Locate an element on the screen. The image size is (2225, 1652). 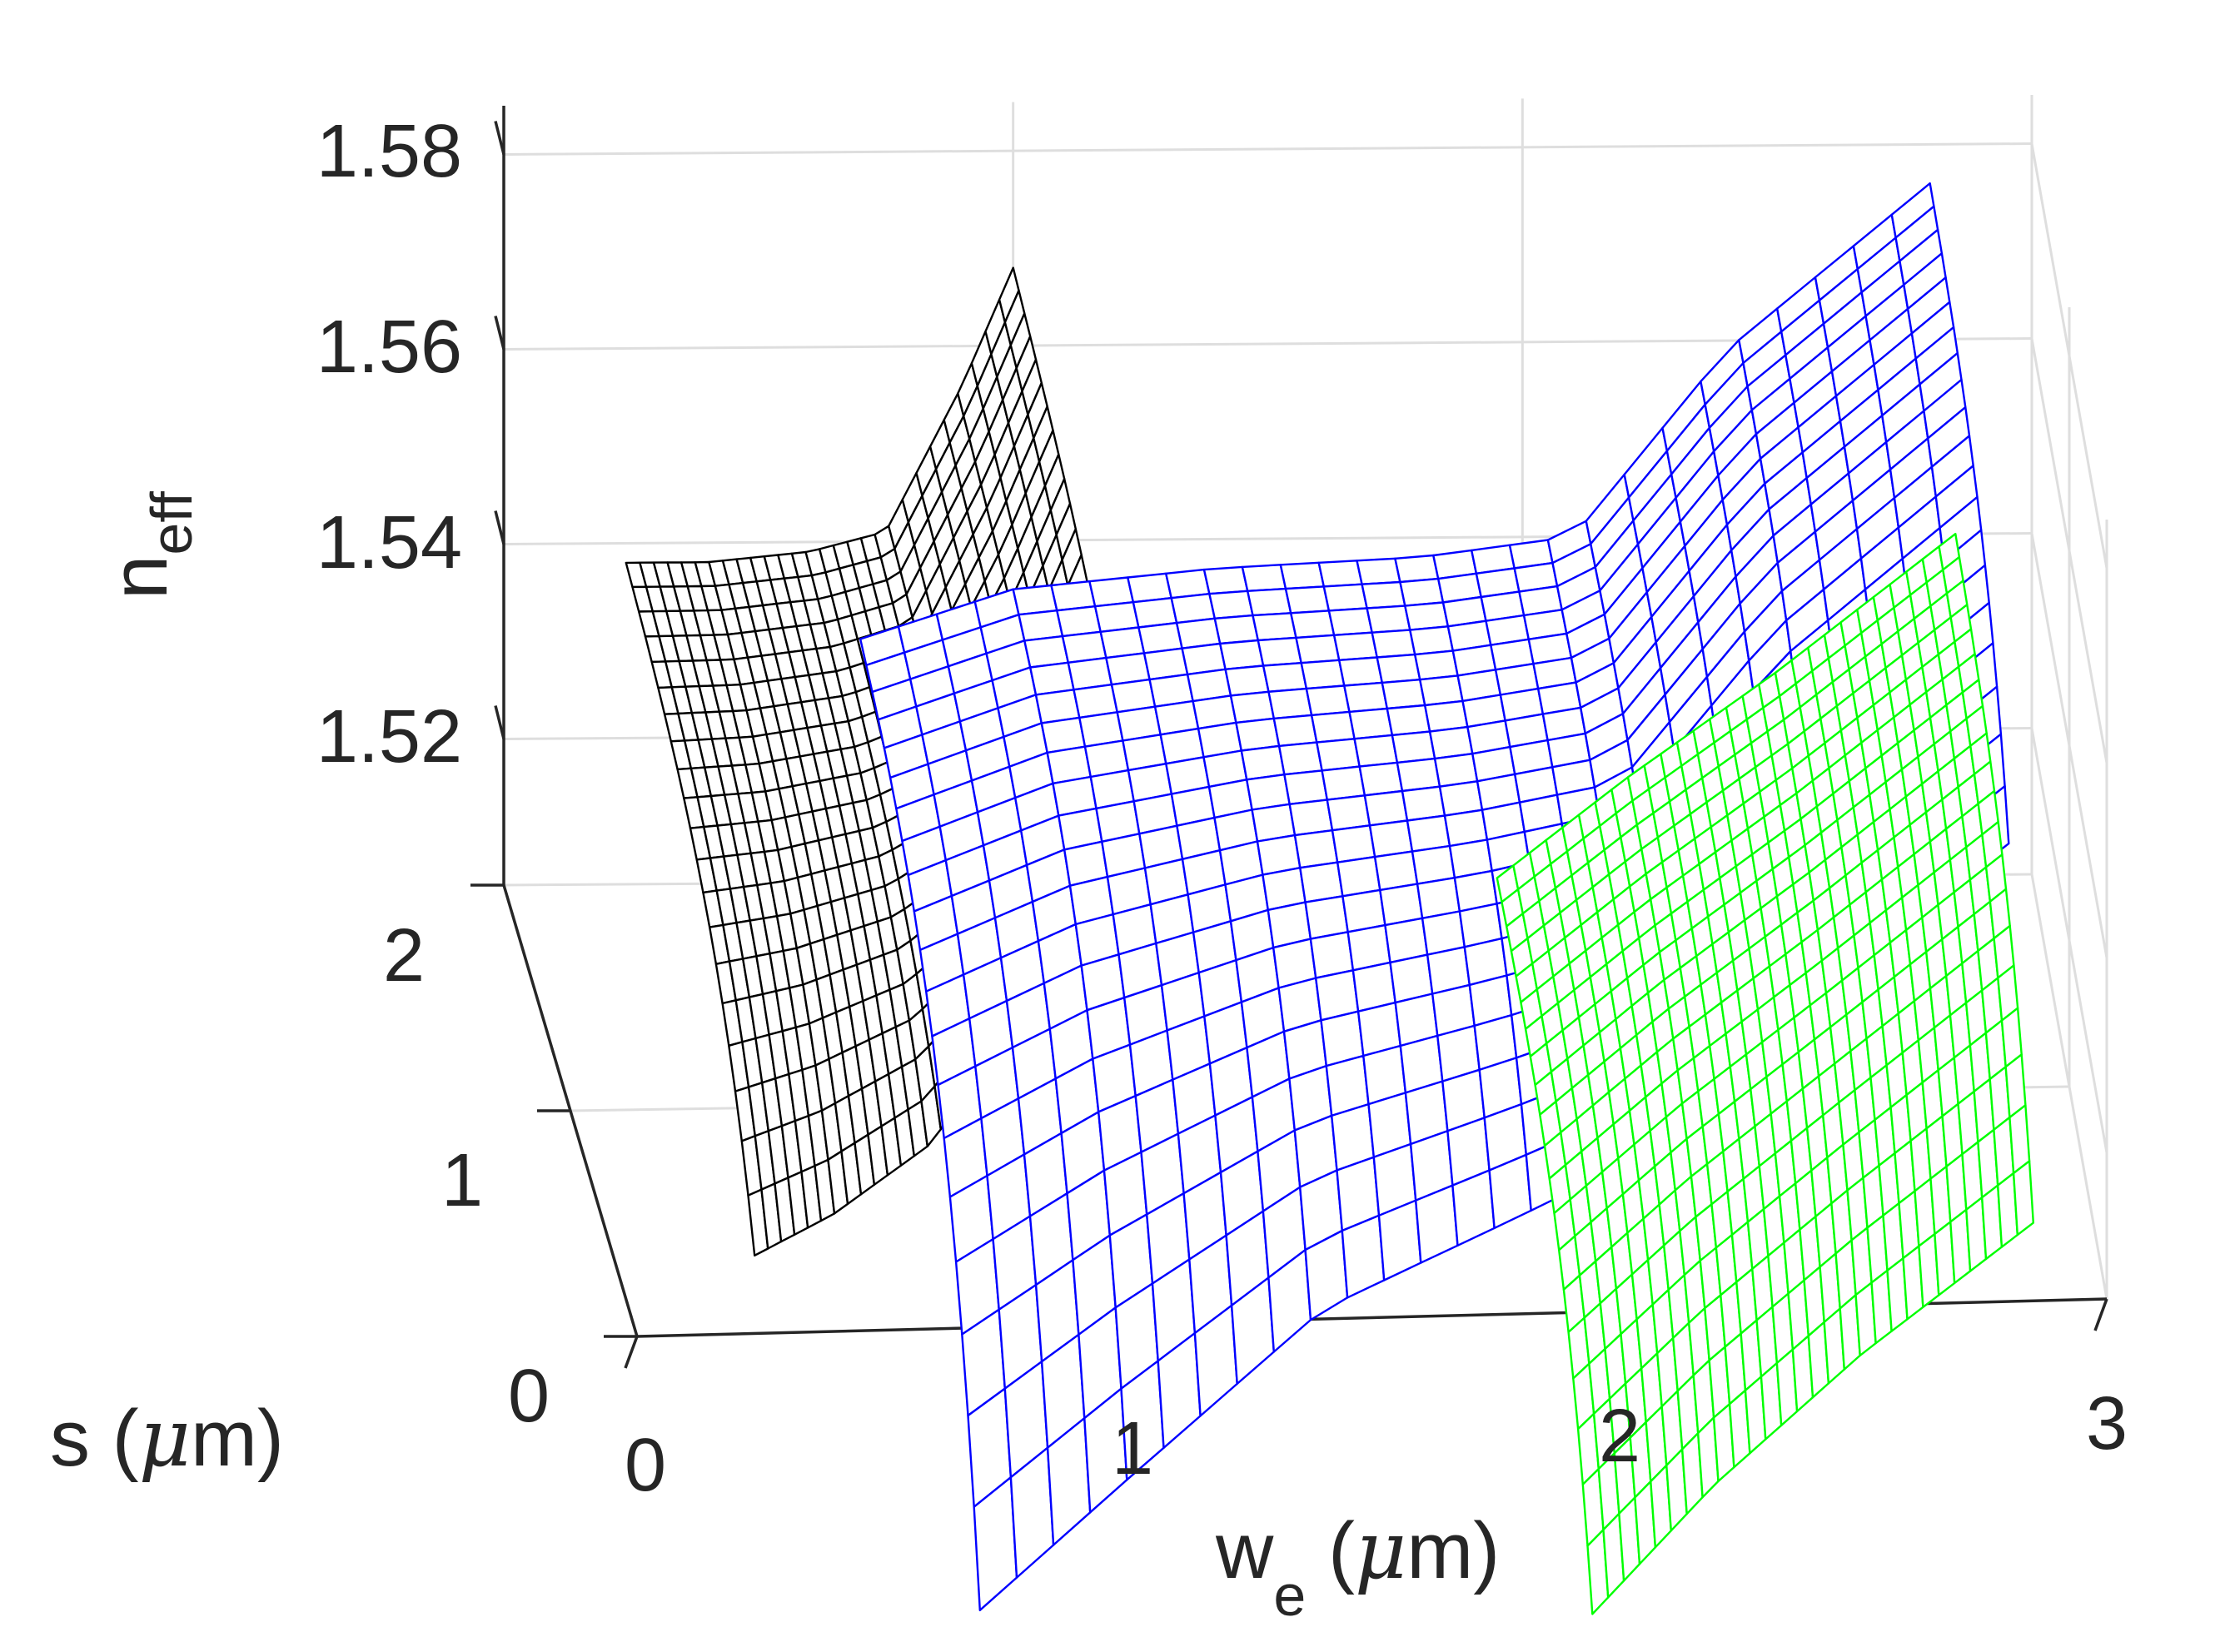
grid-line is located at coordinates (1268, 149).